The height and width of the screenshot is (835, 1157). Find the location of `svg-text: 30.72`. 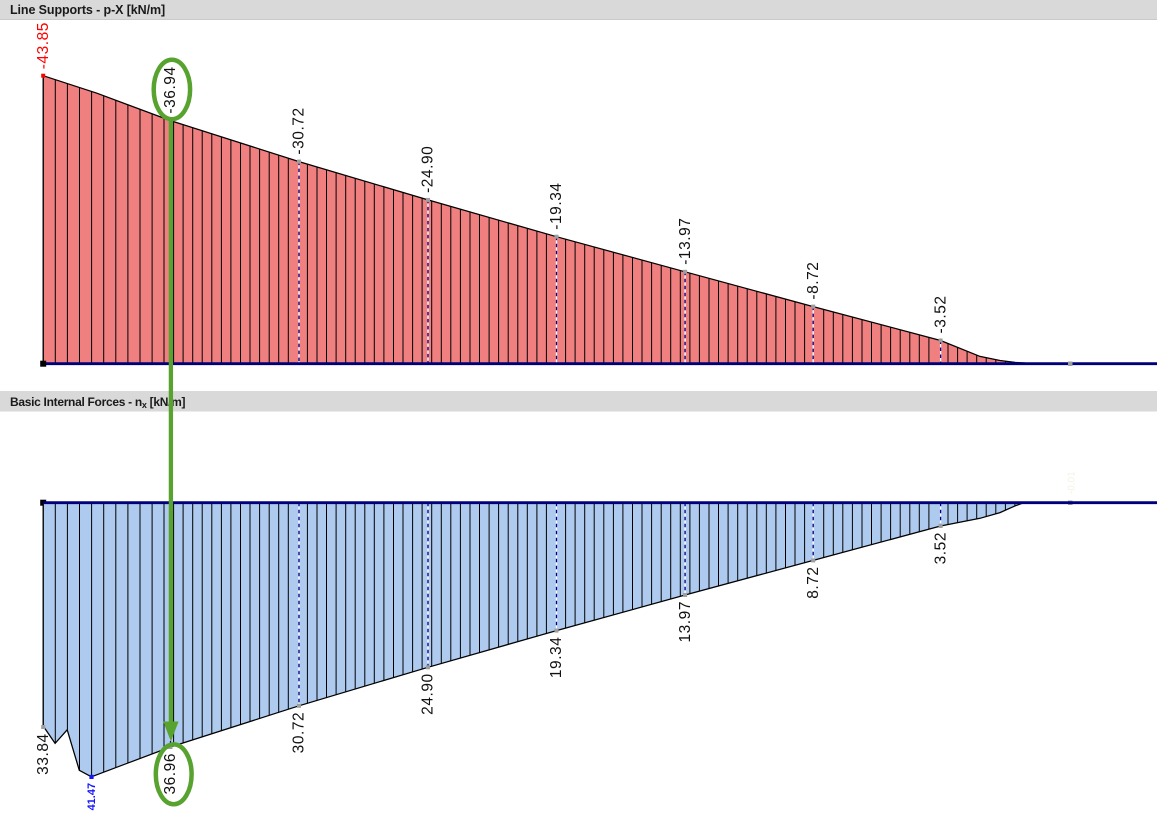

svg-text: 30.72 is located at coordinates (299, 733).